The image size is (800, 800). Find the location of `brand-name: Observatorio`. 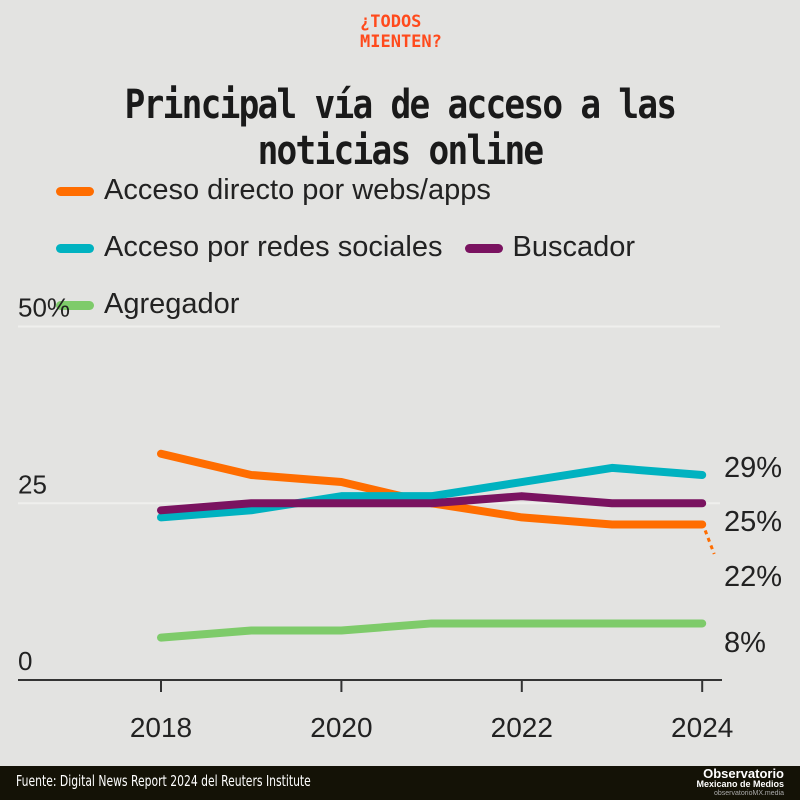

brand-name: Observatorio is located at coordinates (743, 773).